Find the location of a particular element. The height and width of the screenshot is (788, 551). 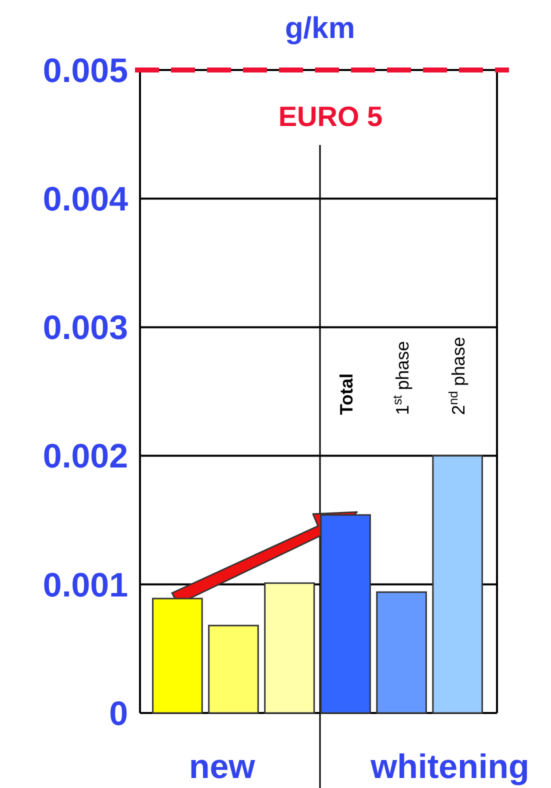

y-tick-label: 0.001 is located at coordinates (85, 585).